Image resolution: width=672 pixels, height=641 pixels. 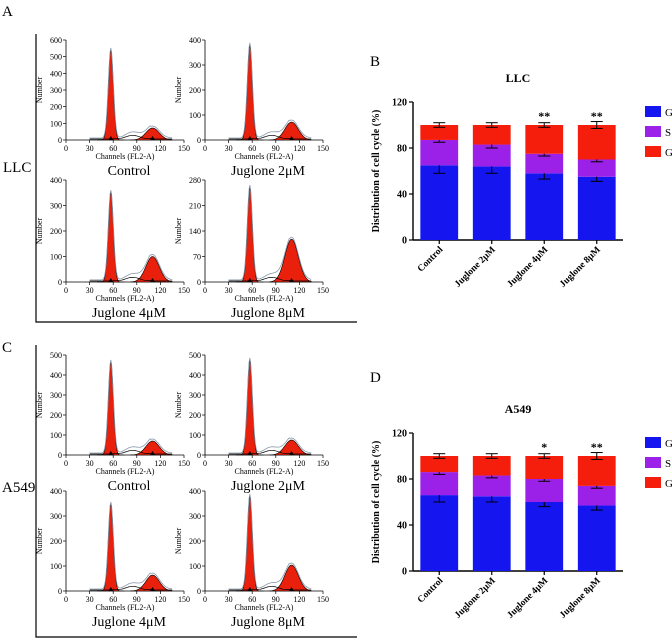 What do you see at coordinates (597, 447) in the screenshot?
I see `significance-marker: **` at bounding box center [597, 447].